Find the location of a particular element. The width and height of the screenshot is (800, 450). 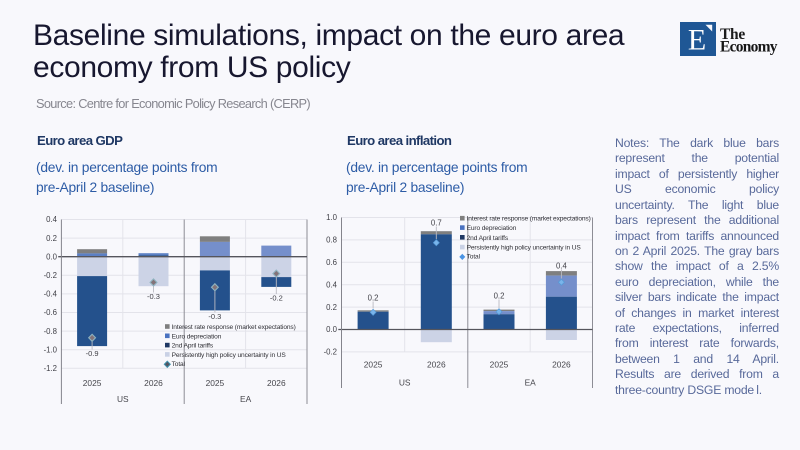

svg-text: 0.6 is located at coordinates (331, 262).